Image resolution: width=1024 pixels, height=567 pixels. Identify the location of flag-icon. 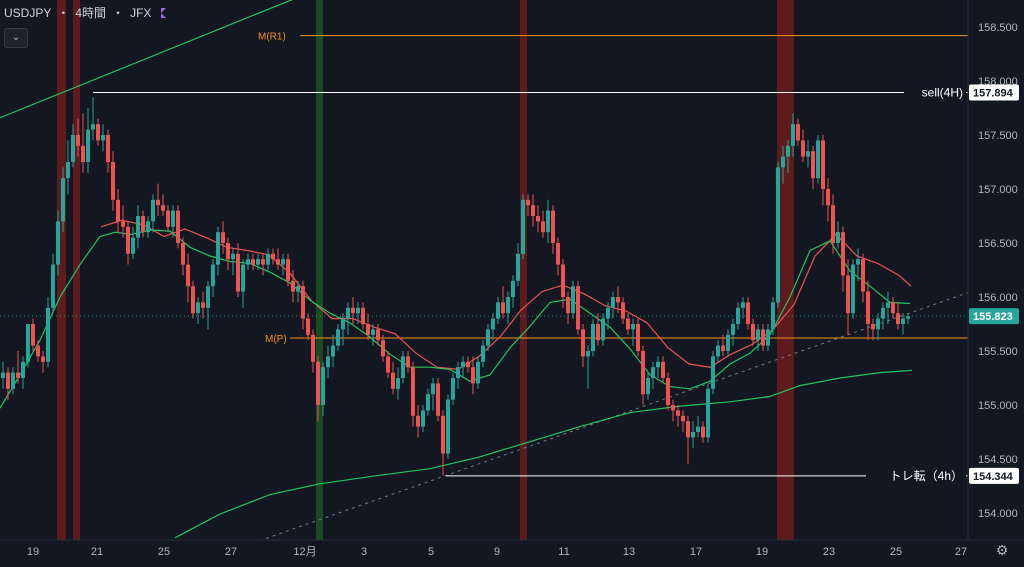
(164, 12).